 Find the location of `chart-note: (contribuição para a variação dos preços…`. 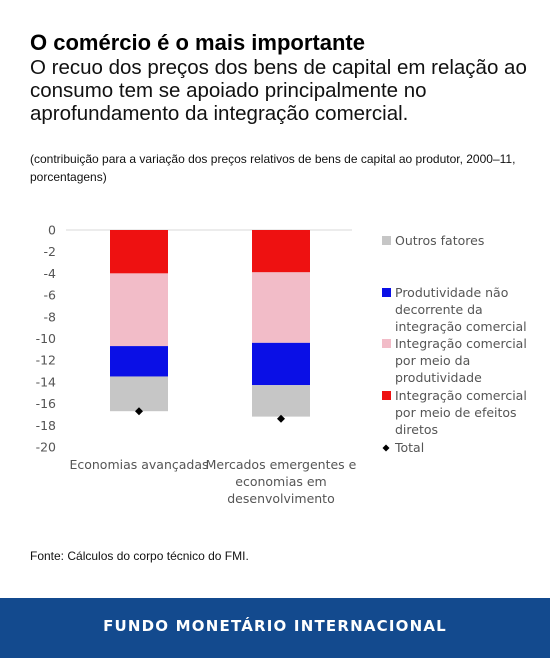

chart-note: (contribuição para a variação dos preços… is located at coordinates (273, 168).